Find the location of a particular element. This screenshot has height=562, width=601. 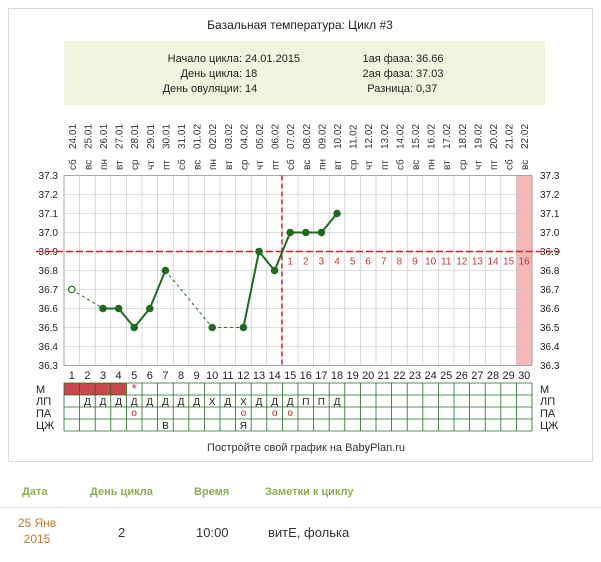

cycle-day-label: 17 is located at coordinates (321, 376).